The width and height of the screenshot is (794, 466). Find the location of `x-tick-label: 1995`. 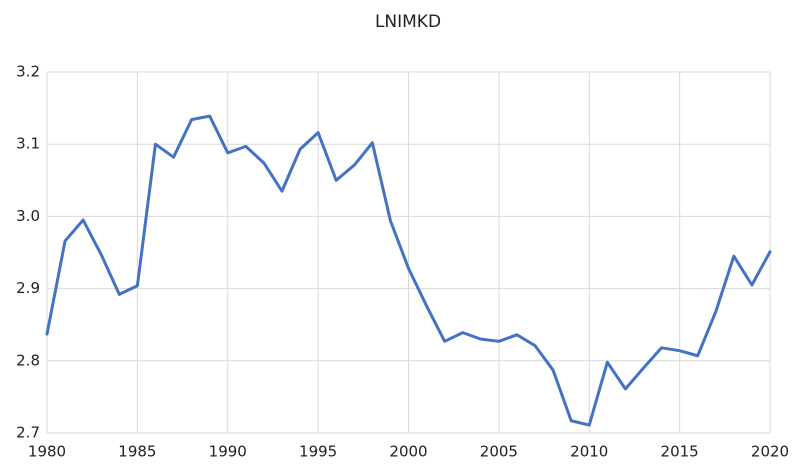

x-tick-label: 1995 is located at coordinates (318, 452).